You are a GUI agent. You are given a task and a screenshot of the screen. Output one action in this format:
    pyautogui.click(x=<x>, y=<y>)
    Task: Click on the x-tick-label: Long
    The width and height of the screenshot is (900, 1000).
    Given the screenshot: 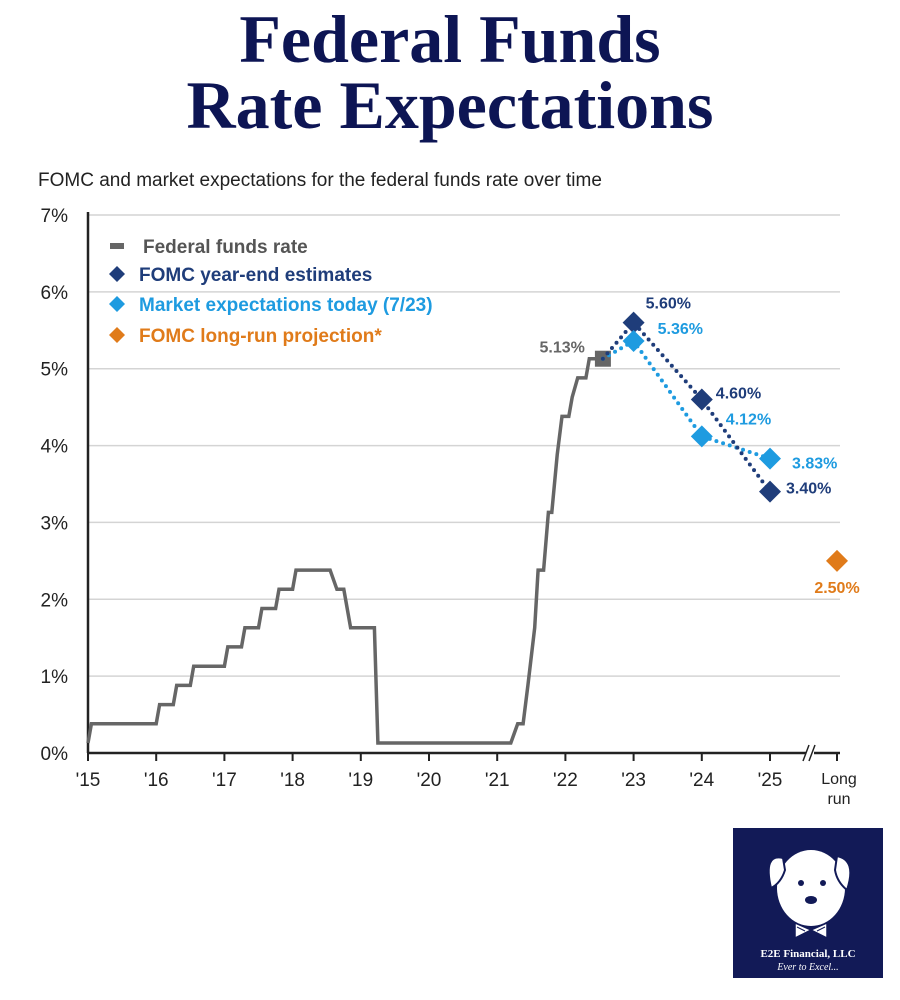 What is the action you would take?
    pyautogui.click(x=839, y=779)
    